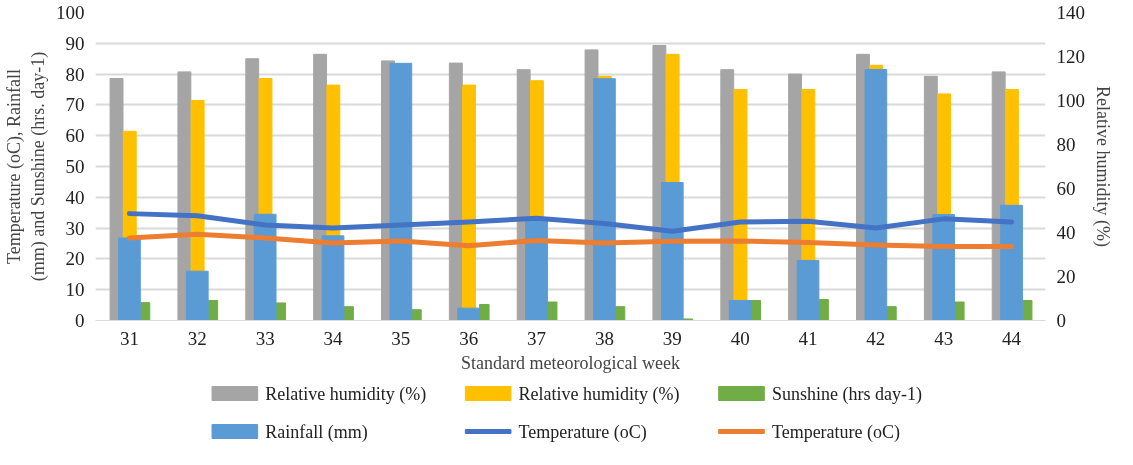 Image resolution: width=1133 pixels, height=465 pixels. Describe the element at coordinates (26, 166) in the screenshot. I see `y-axis-title: Temperature (oC), Rainfall (mm) and Sunshine (hrs. day-1)` at that location.